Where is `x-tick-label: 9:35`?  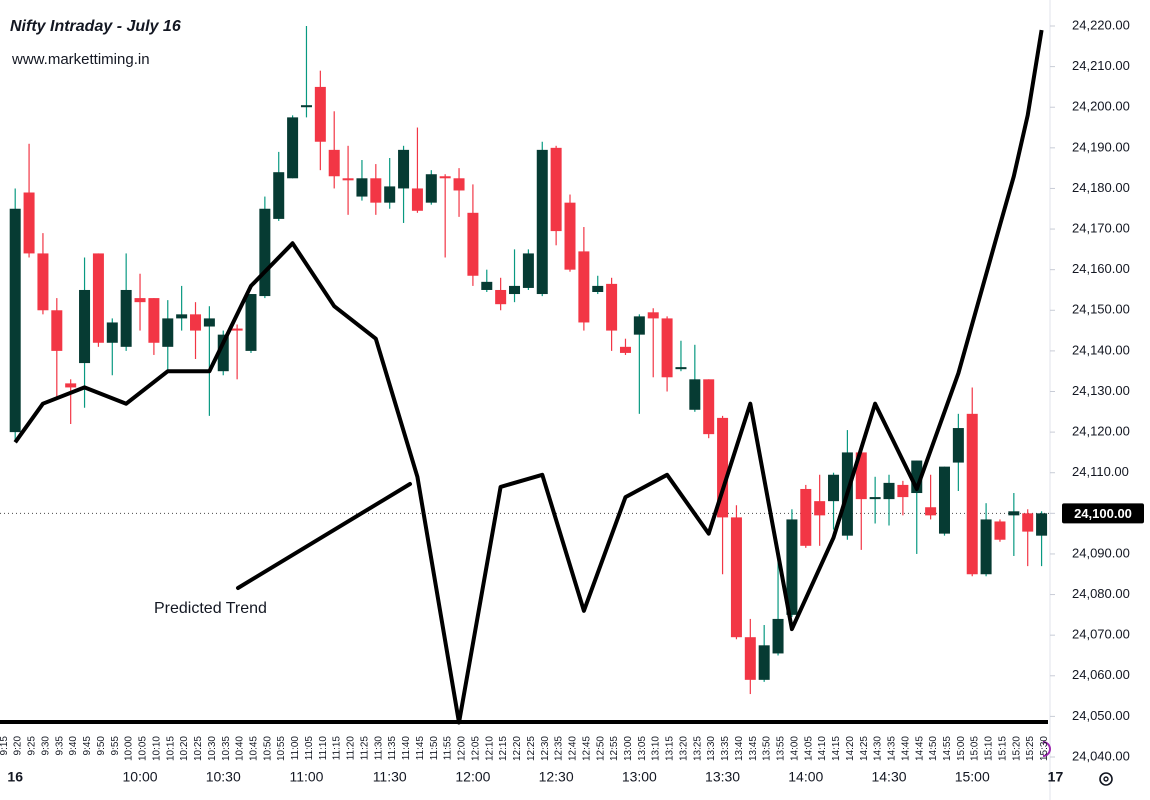 x-tick-label: 9:35 is located at coordinates (59, 746).